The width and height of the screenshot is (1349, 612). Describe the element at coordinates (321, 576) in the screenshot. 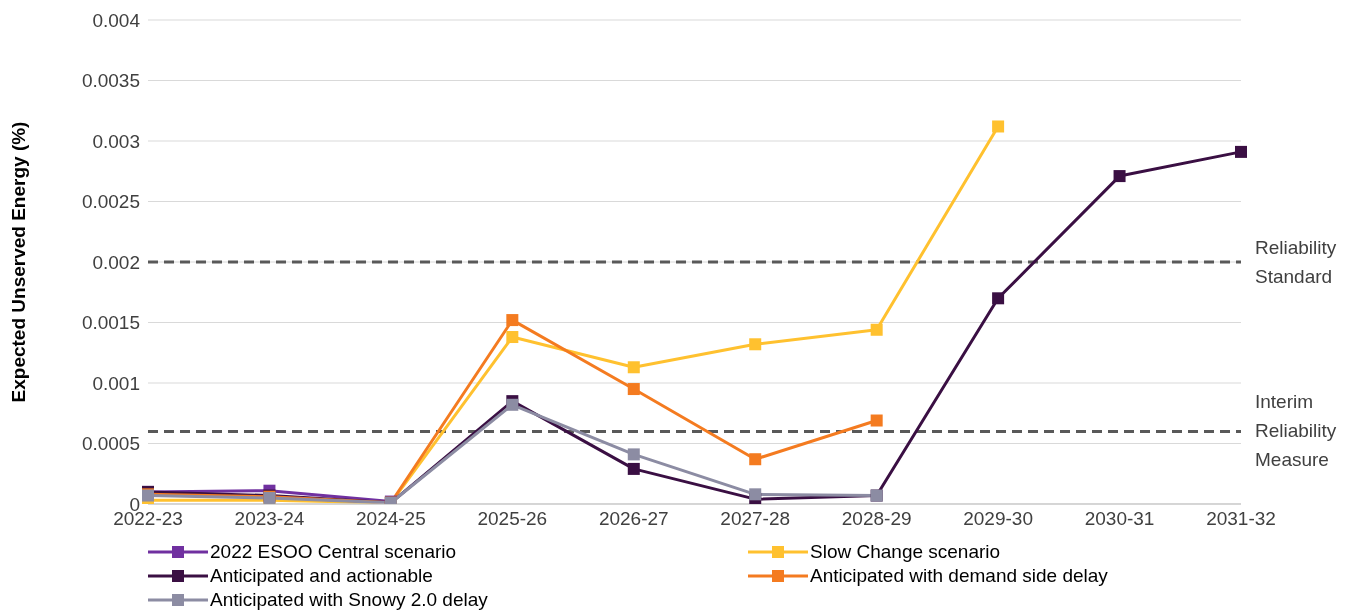

I see `legend-label: Anticipated and actionable` at that location.